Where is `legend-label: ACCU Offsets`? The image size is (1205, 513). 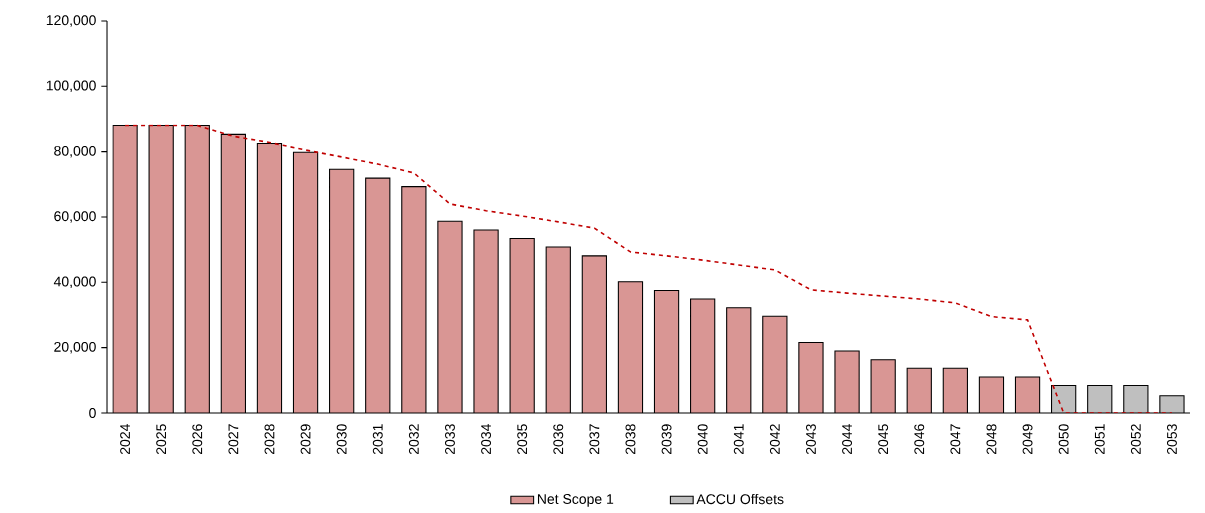
legend-label: ACCU Offsets is located at coordinates (740, 499).